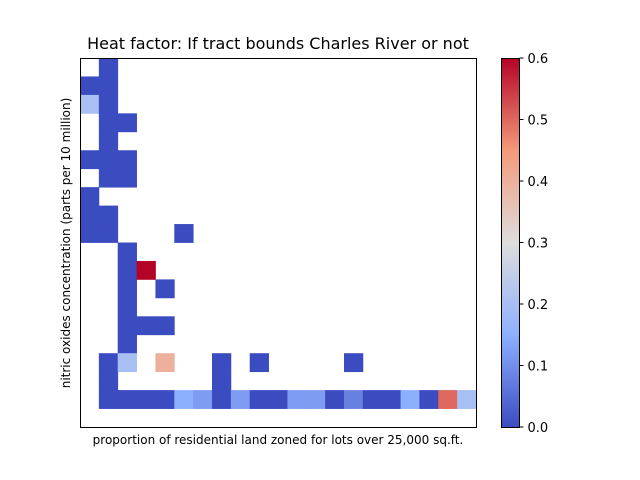 This screenshot has height=480, width=640. Describe the element at coordinates (538, 121) in the screenshot. I see `colorbar-tick-label: 0.5` at that location.